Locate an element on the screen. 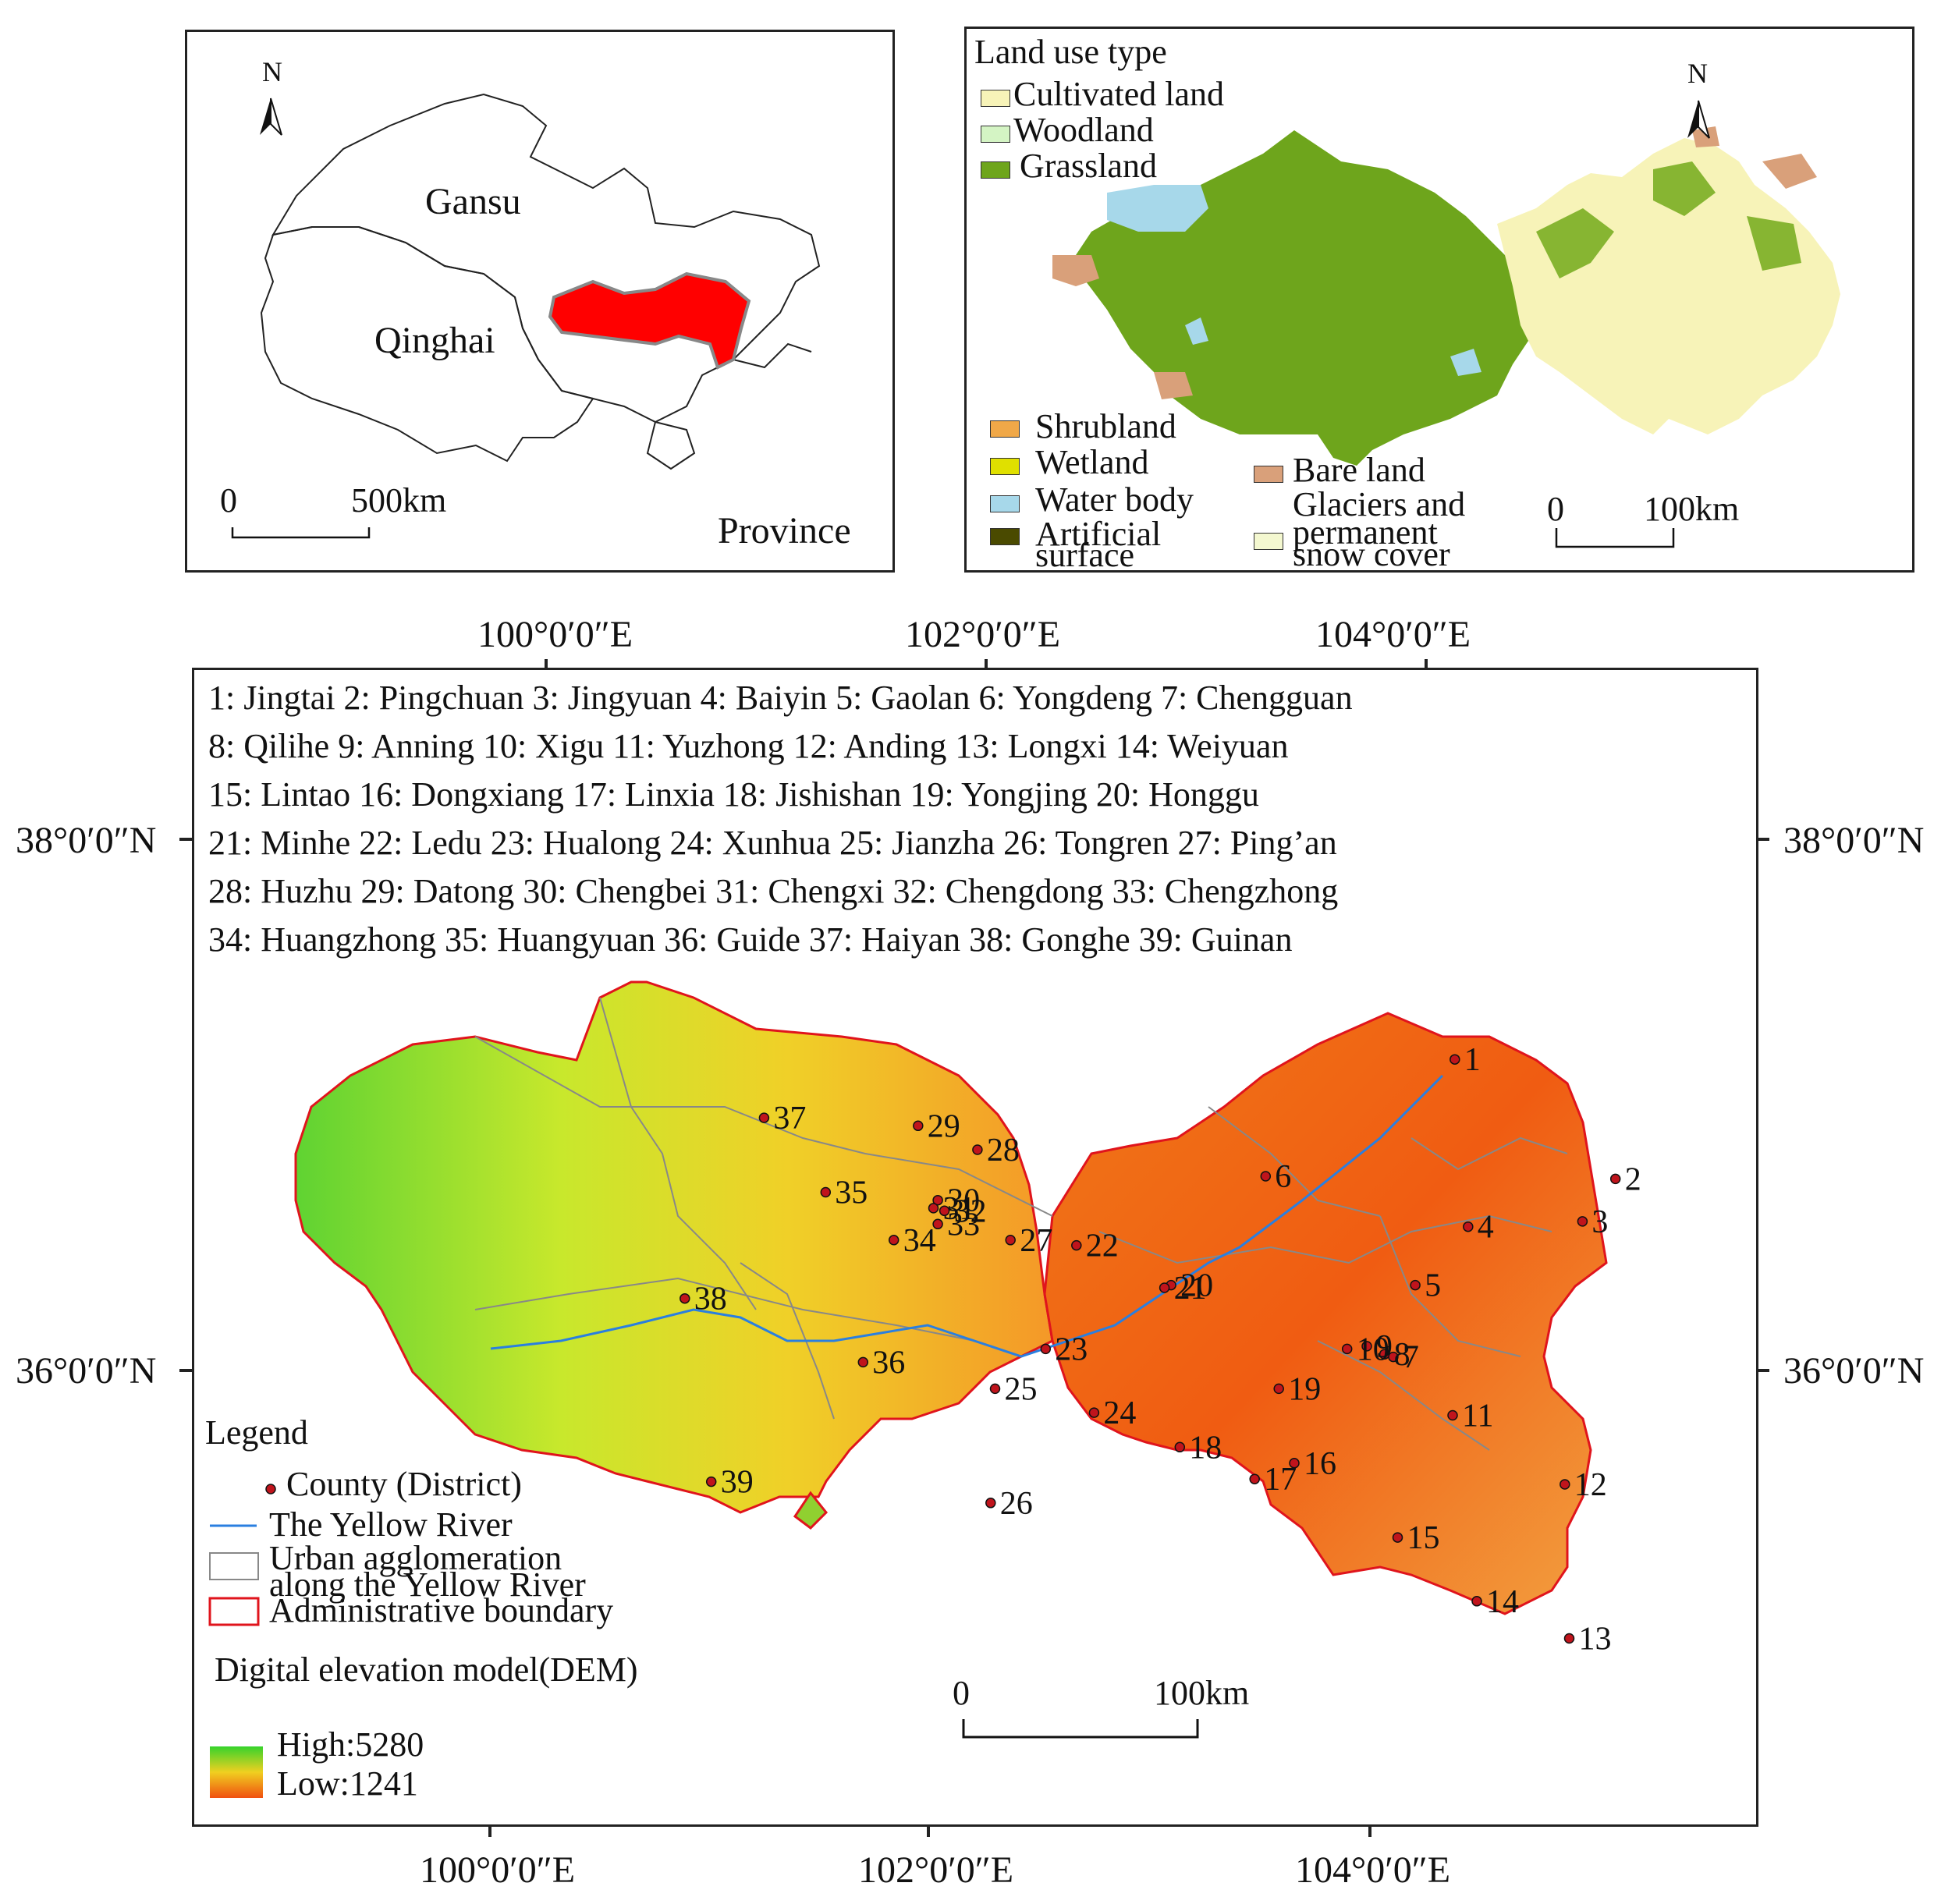  bottom-axis-label-102: 102°0′0″E is located at coordinates (936, 1870).